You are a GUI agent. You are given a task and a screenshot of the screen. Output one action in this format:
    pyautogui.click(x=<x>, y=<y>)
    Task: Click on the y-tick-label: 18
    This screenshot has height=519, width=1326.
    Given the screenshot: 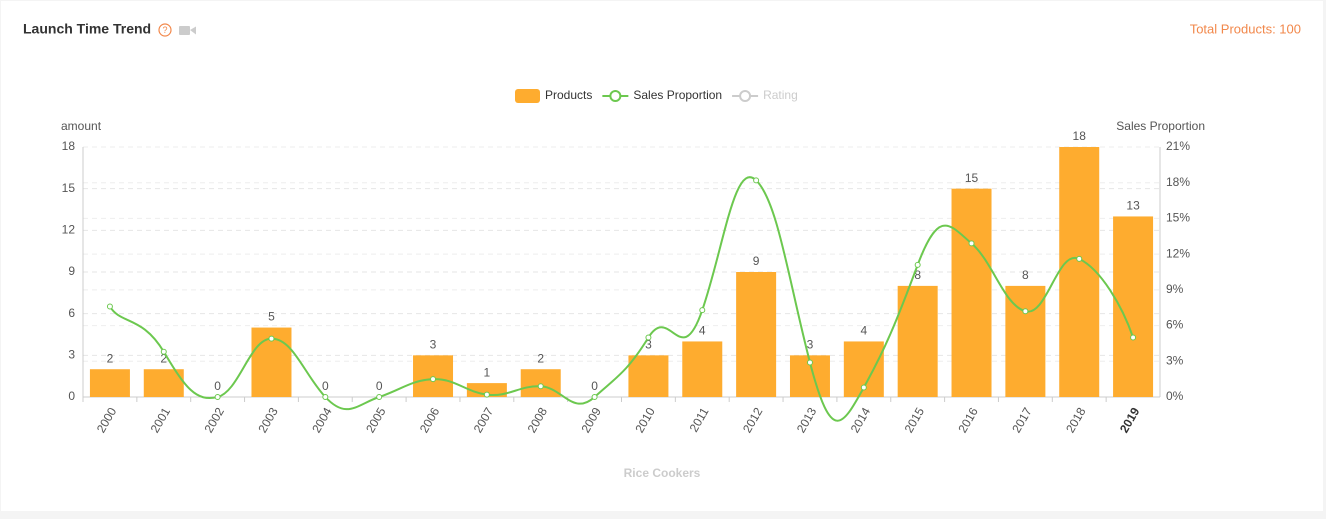 What is the action you would take?
    pyautogui.click(x=69, y=146)
    